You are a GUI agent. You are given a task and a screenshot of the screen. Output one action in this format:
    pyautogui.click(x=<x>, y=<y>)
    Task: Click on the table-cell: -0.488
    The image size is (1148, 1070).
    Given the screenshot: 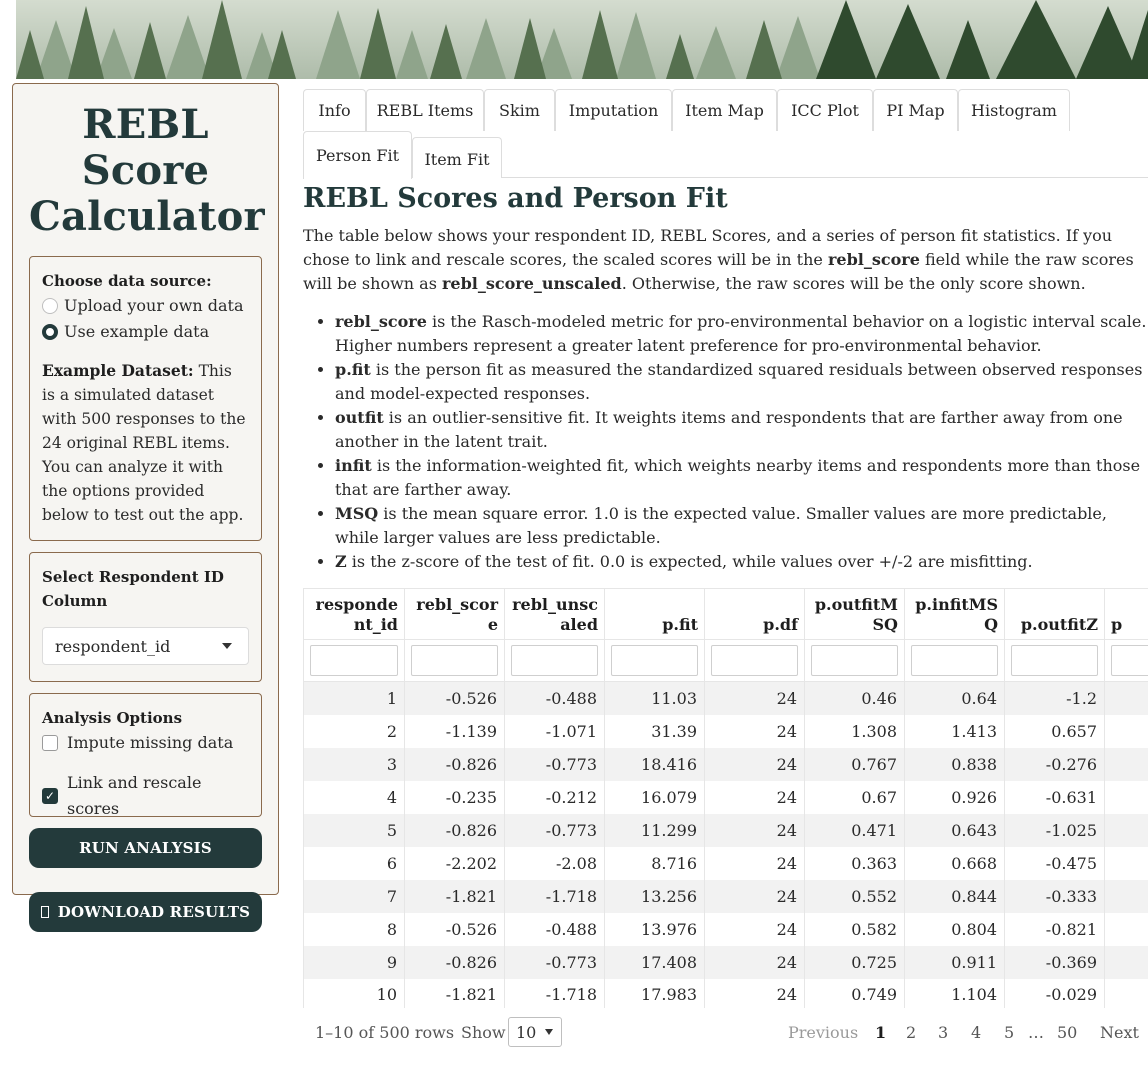 What is the action you would take?
    pyautogui.click(x=554, y=929)
    